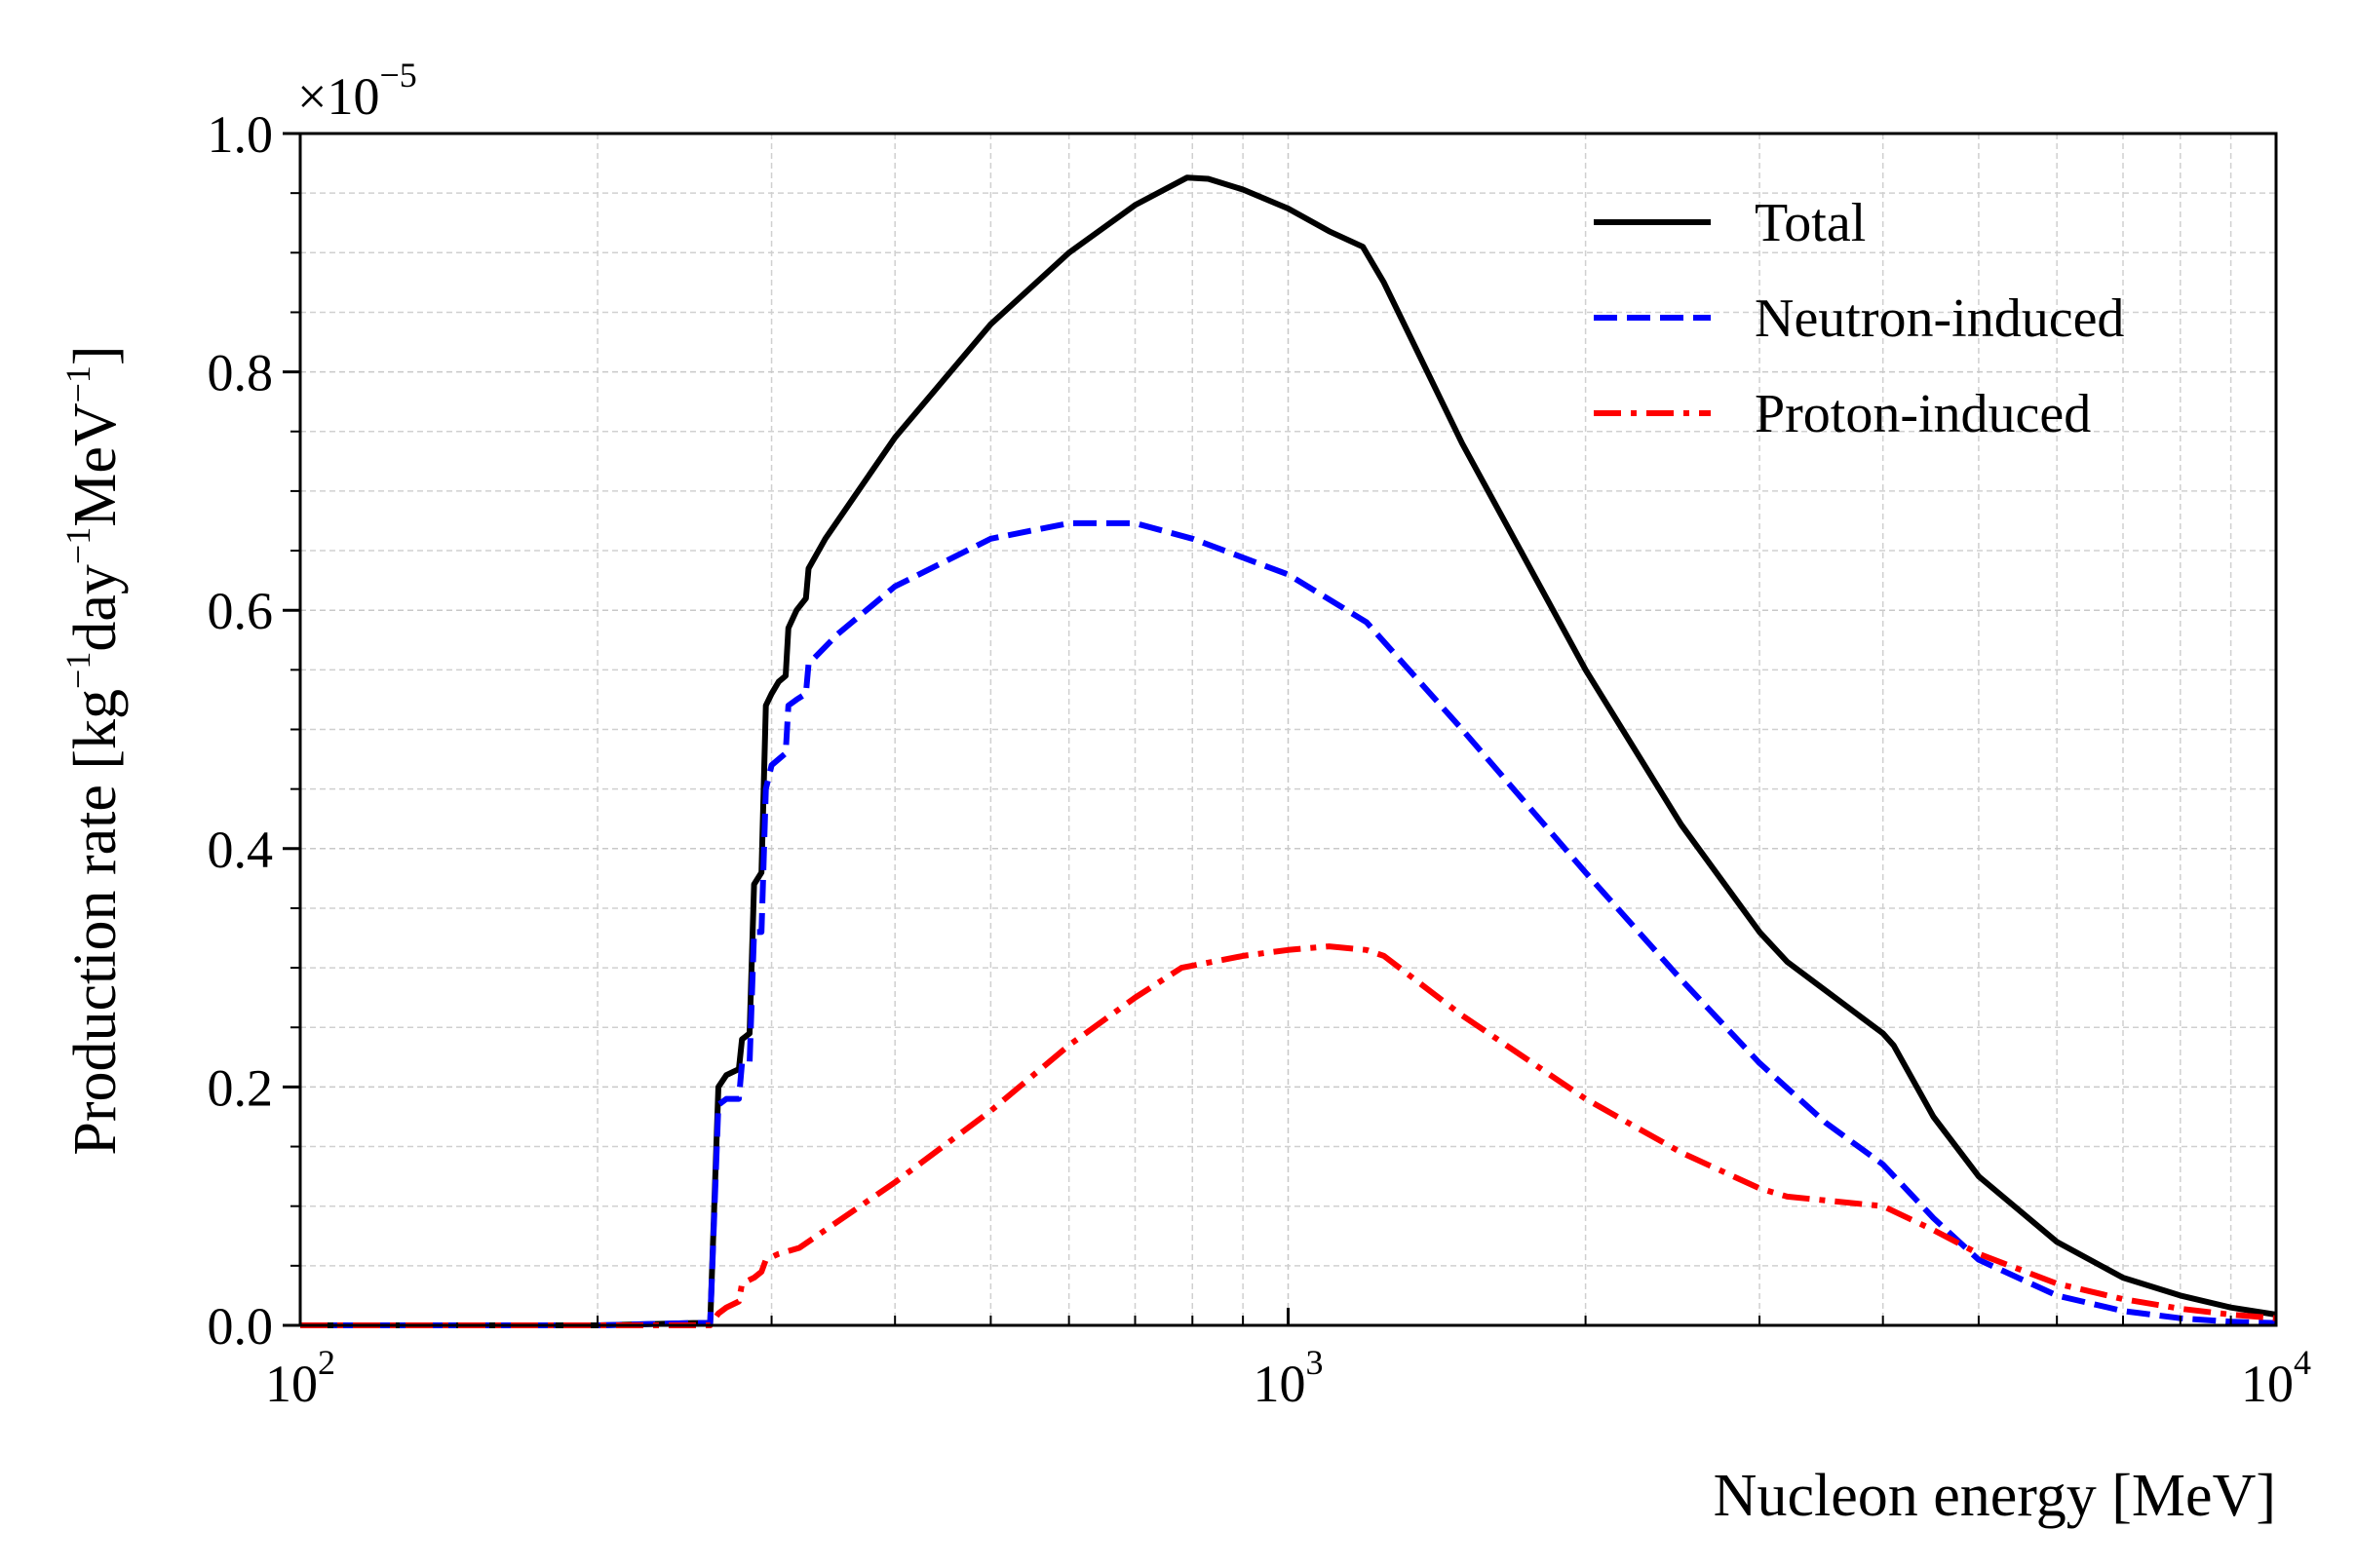  I want to click on x-tick-label: 10³, so click(1289, 1378).